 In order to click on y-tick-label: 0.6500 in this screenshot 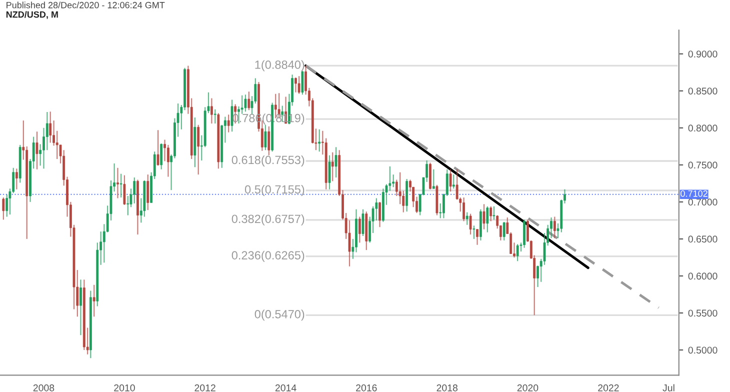, I will do `click(703, 239)`.